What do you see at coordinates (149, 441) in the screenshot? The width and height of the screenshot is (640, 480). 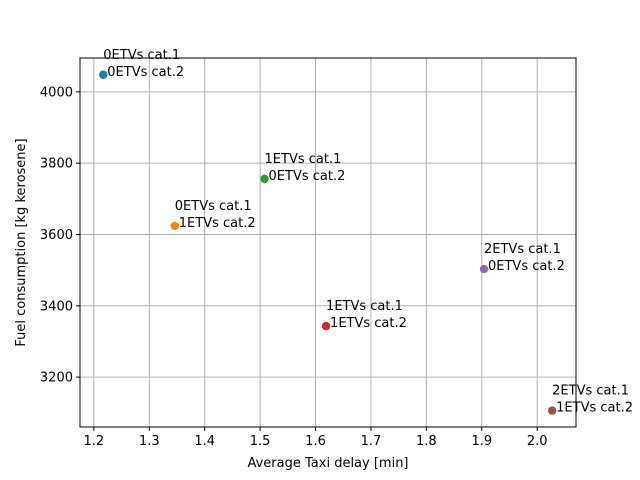 I see `x-tick-label: 1.3` at bounding box center [149, 441].